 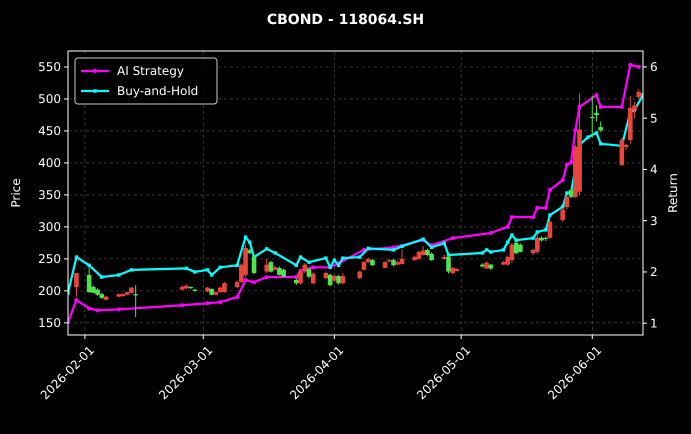 I want to click on y-tick-label: 300, so click(x=49, y=227).